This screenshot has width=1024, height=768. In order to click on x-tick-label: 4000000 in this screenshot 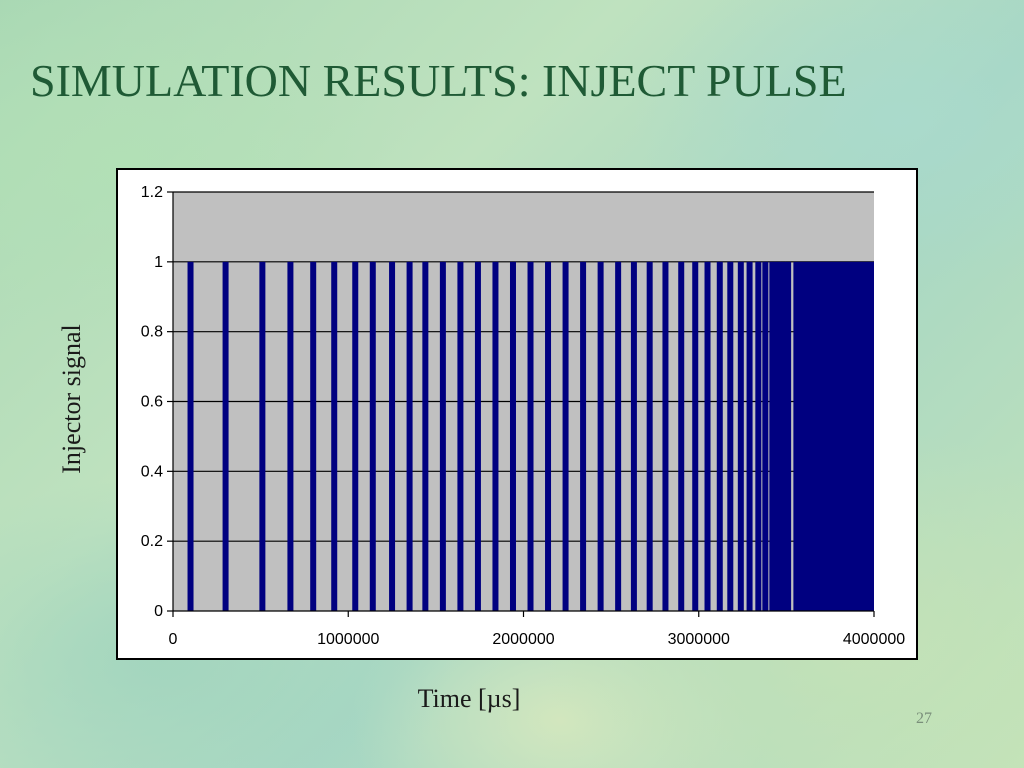, I will do `click(874, 639)`.